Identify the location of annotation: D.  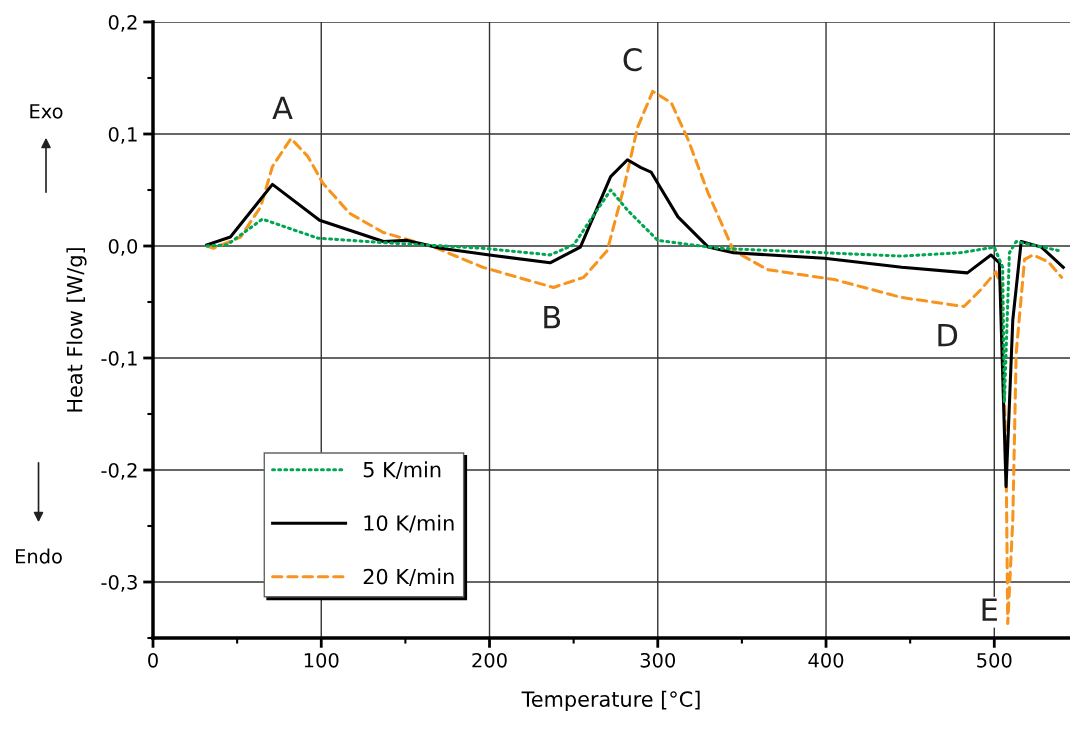
(948, 335).